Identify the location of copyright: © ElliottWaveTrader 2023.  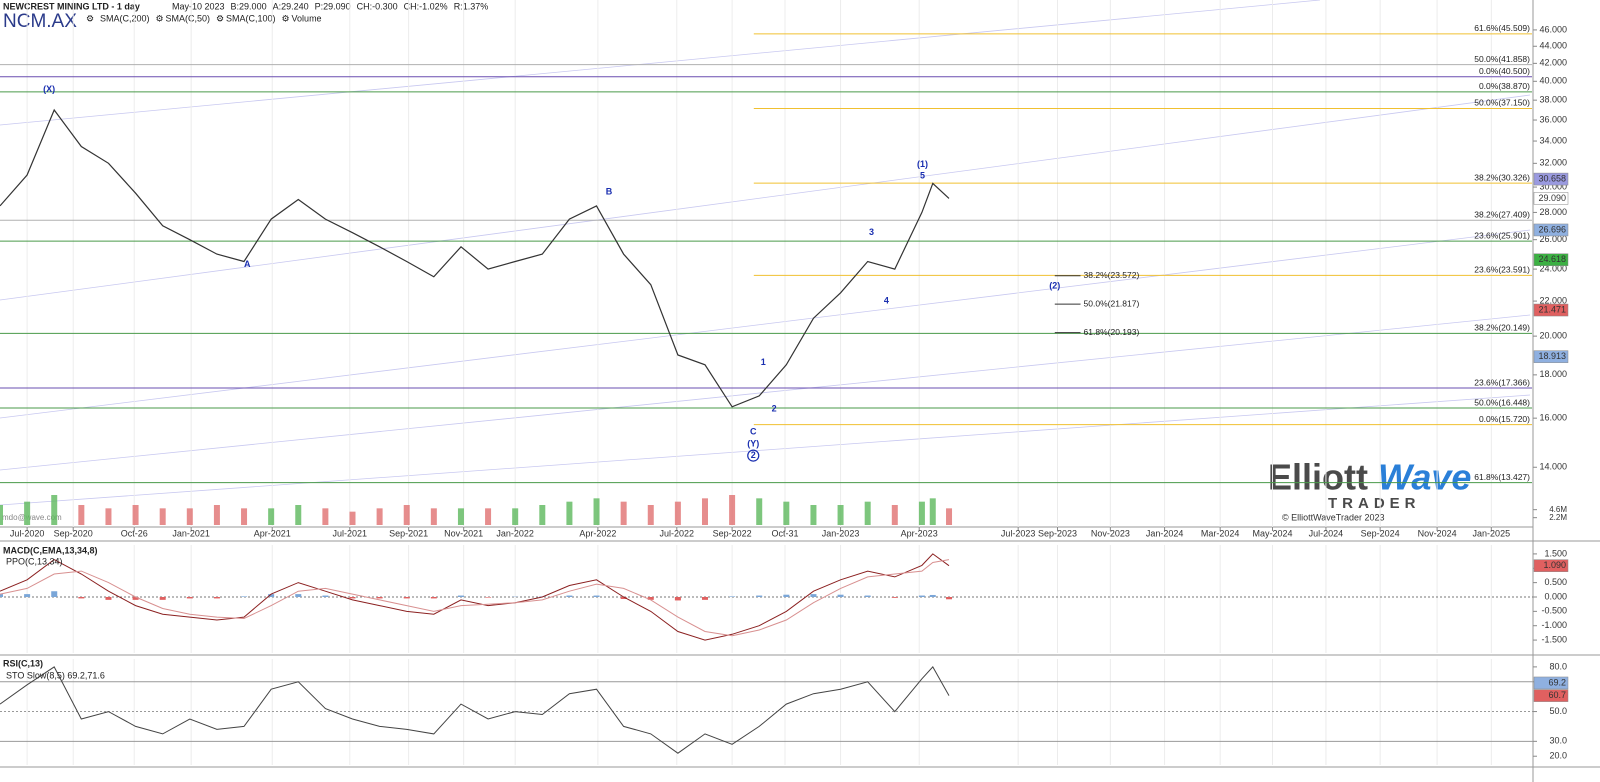
(1333, 517).